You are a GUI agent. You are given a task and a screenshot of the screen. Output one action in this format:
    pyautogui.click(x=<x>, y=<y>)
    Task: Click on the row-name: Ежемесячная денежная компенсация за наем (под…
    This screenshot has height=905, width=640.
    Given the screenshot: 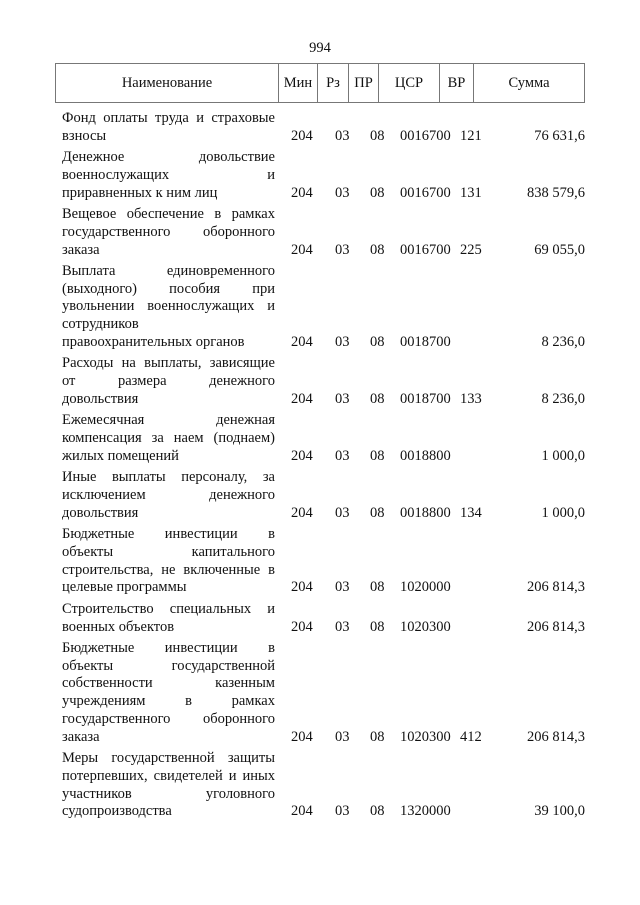 What is the action you would take?
    pyautogui.click(x=168, y=438)
    